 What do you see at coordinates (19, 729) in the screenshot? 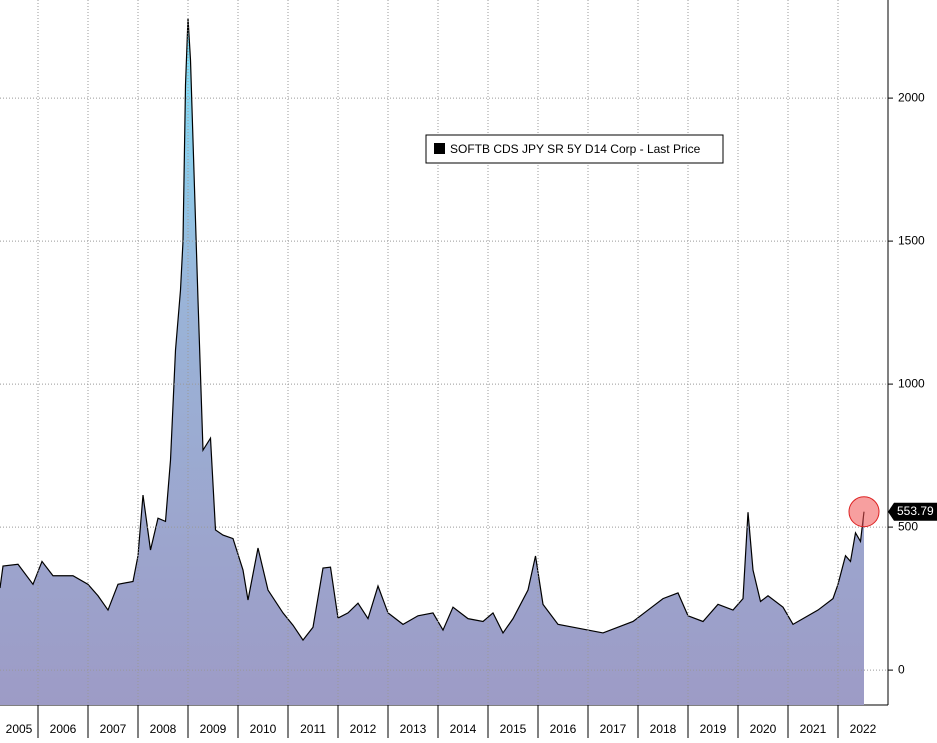
I see `x-tick-label: 2005` at bounding box center [19, 729].